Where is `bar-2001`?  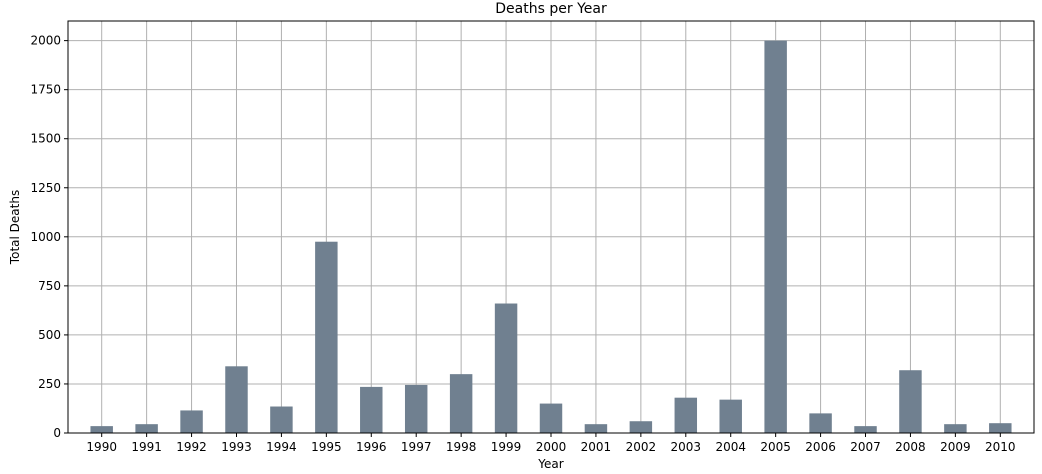
bar-2001 is located at coordinates (596, 428).